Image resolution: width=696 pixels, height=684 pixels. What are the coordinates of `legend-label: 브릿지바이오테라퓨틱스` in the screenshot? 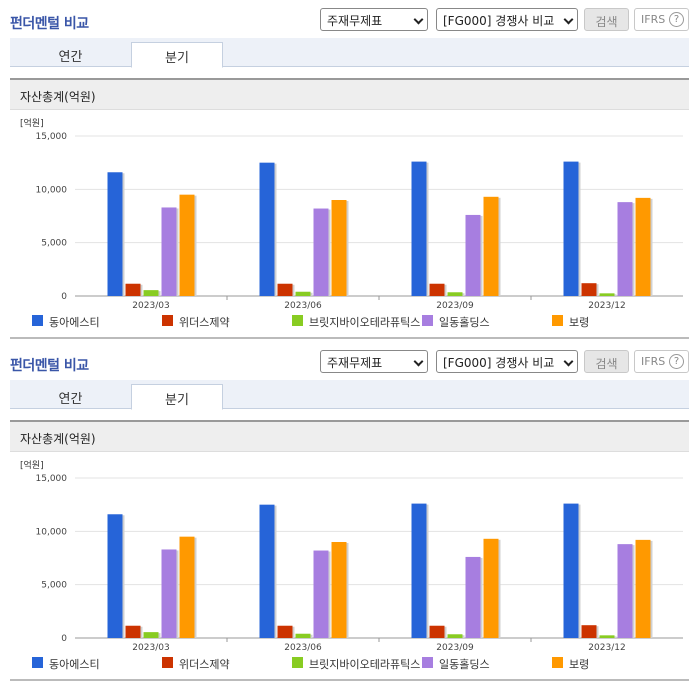 It's located at (365, 322).